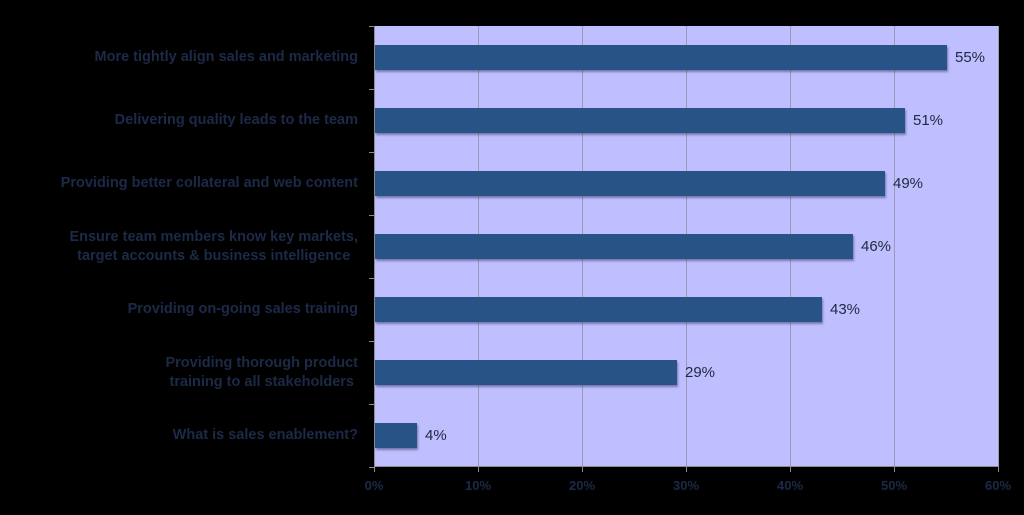 The width and height of the screenshot is (1024, 515). What do you see at coordinates (265, 435) in the screenshot?
I see `category-label: What is sales enablement?` at bounding box center [265, 435].